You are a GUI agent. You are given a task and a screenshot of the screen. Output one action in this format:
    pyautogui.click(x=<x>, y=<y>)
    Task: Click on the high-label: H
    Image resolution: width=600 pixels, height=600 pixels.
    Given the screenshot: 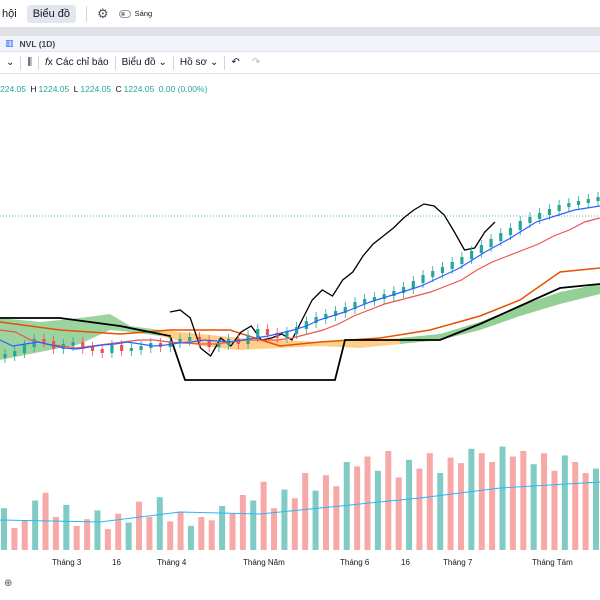 What is the action you would take?
    pyautogui.click(x=33, y=89)
    